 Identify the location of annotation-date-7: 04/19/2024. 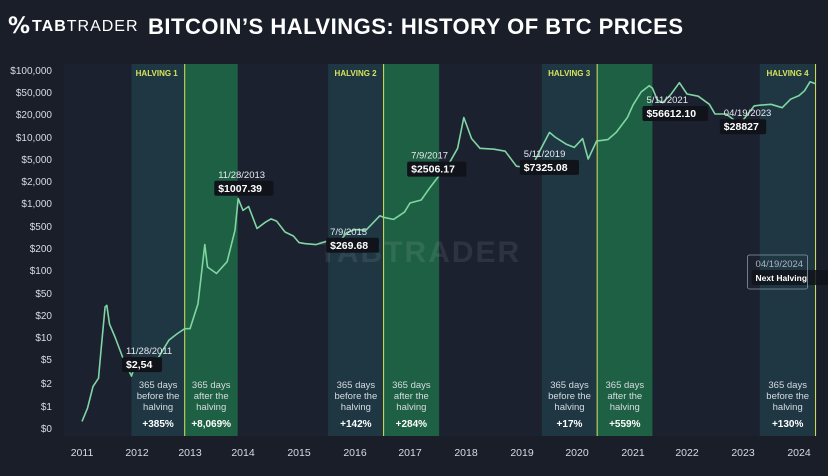
(780, 264).